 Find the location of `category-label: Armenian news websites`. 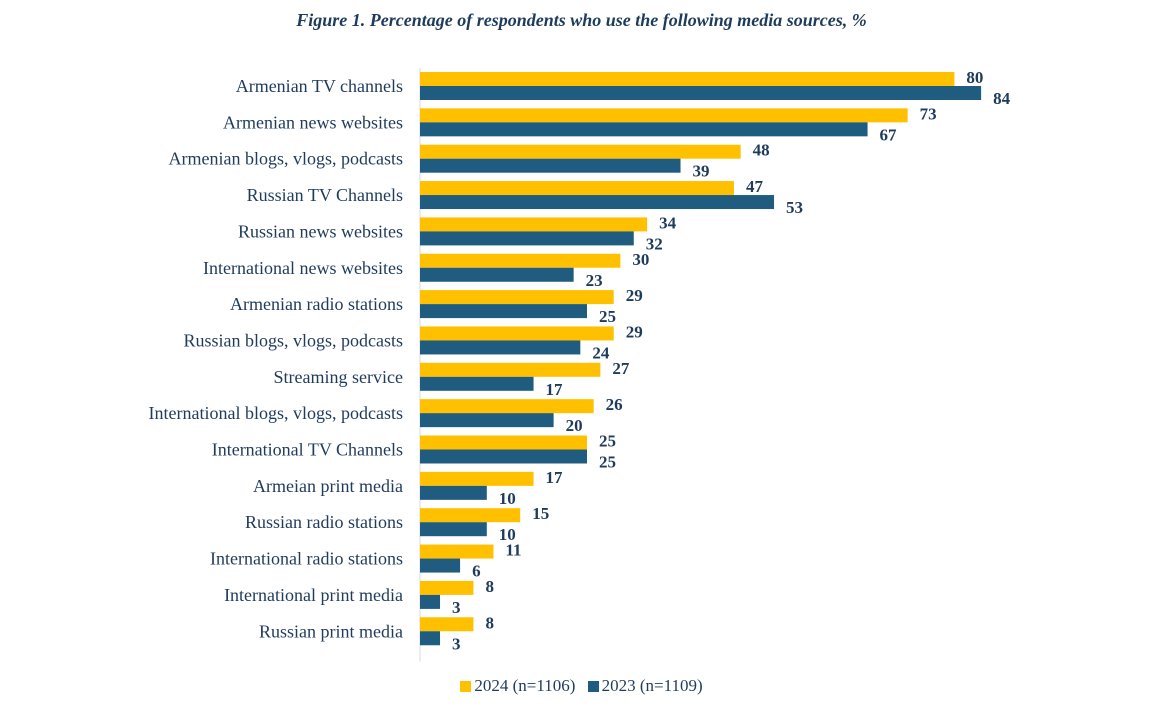

category-label: Armenian news websites is located at coordinates (313, 122).